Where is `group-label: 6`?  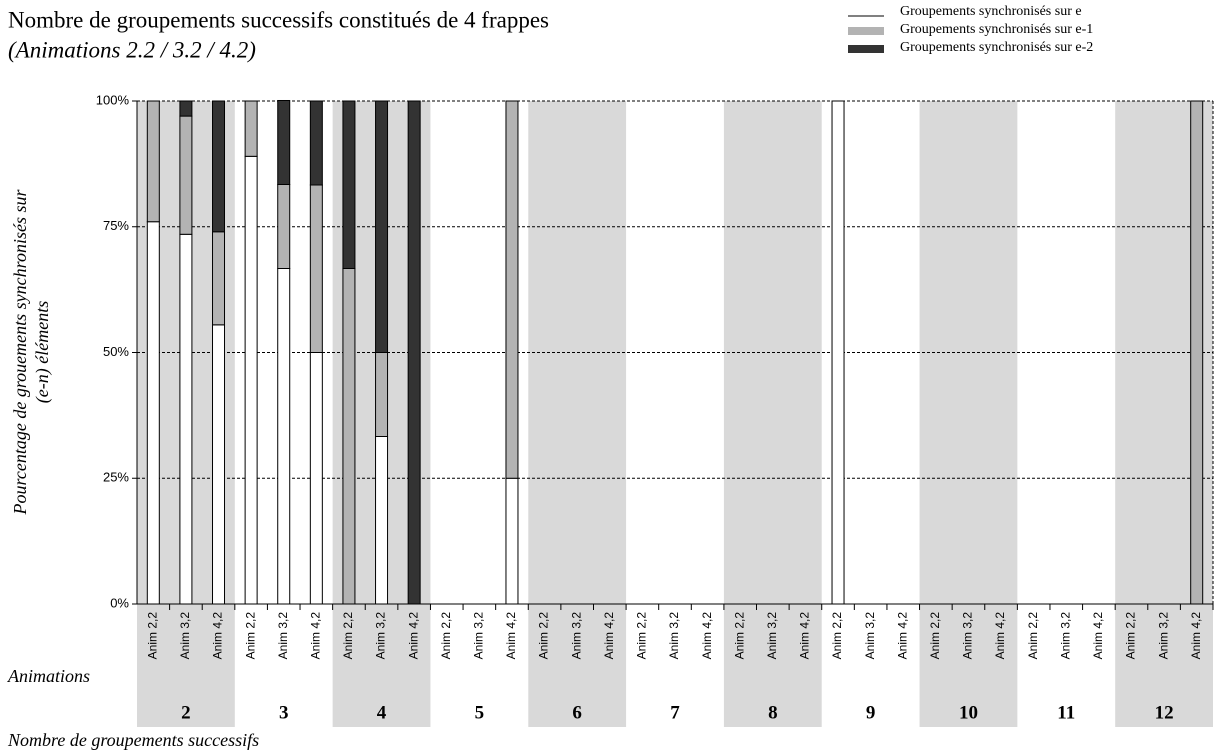 group-label: 6 is located at coordinates (577, 712).